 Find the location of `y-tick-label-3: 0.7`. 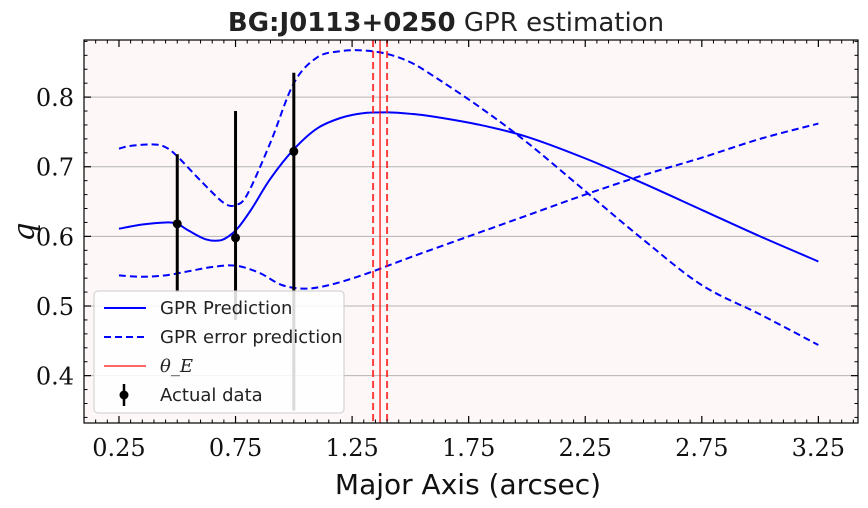

y-tick-label-3: 0.7 is located at coordinates (55, 168).